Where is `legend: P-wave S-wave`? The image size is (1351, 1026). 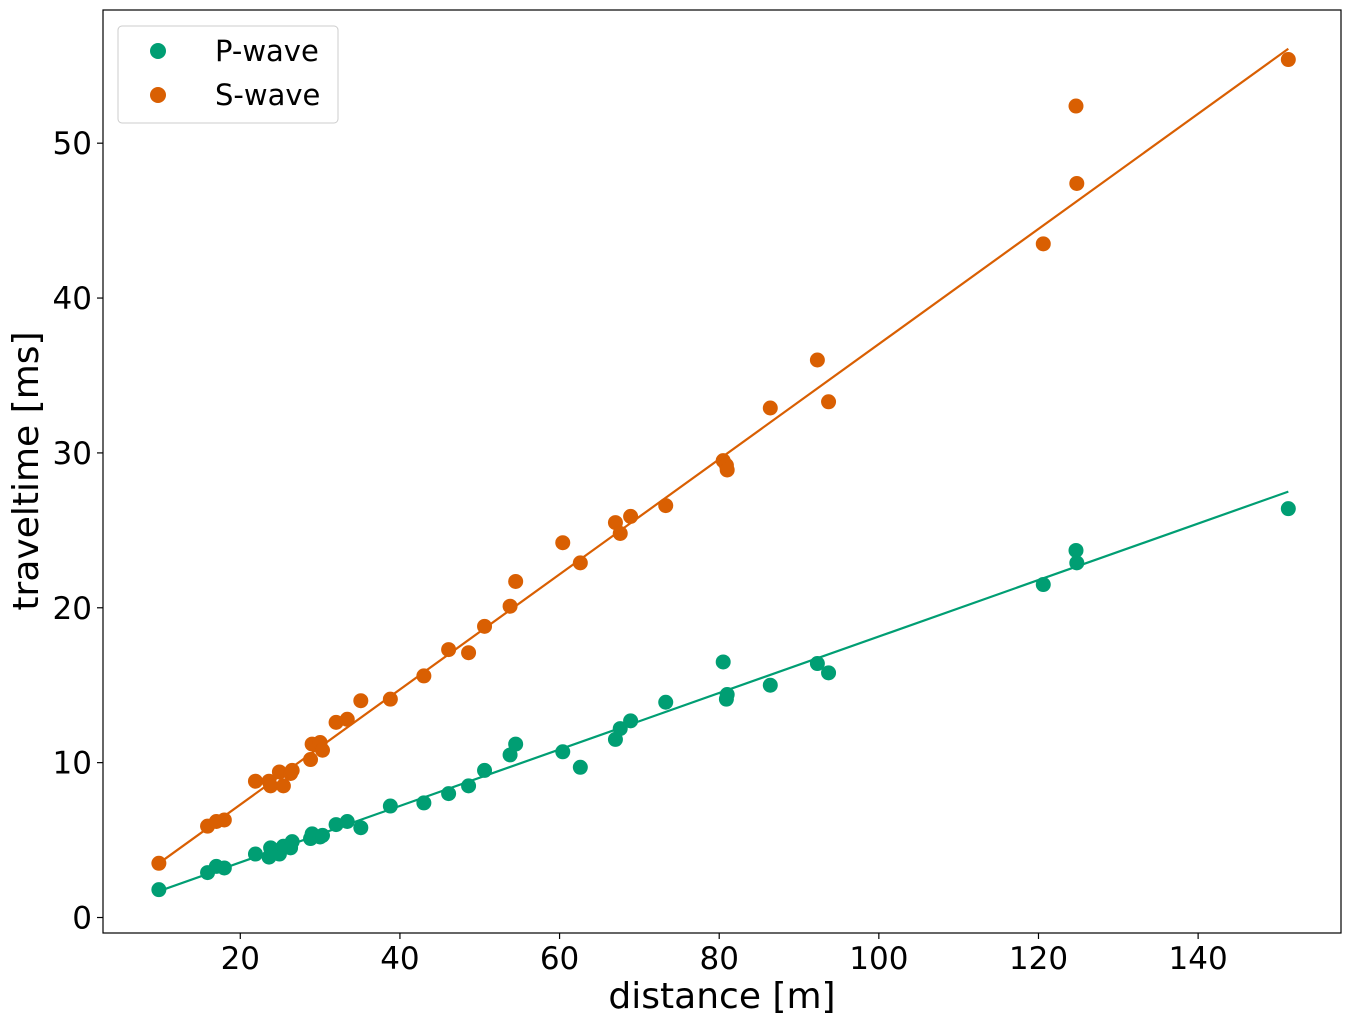 legend: P-wave S-wave is located at coordinates (228, 74).